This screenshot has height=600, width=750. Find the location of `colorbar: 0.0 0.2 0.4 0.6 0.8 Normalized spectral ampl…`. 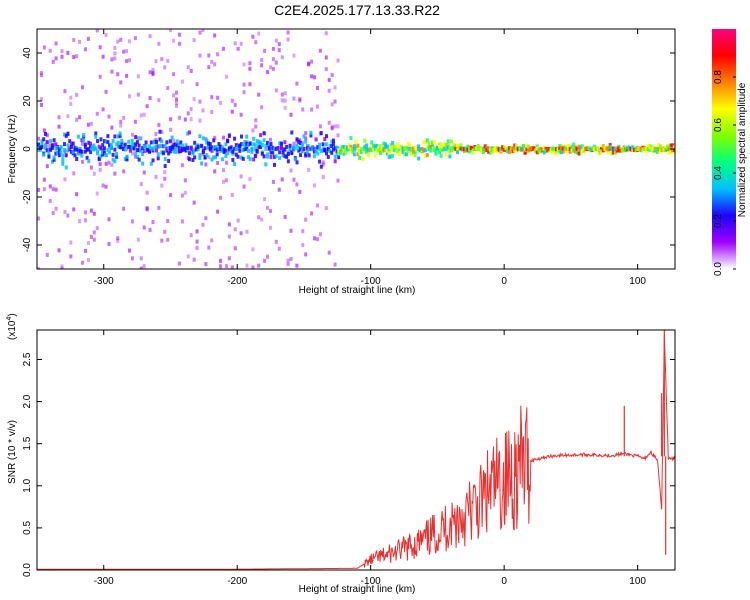

colorbar: 0.0 0.2 0.4 0.6 0.8 Normalized spectral ampl… is located at coordinates (730, 152).